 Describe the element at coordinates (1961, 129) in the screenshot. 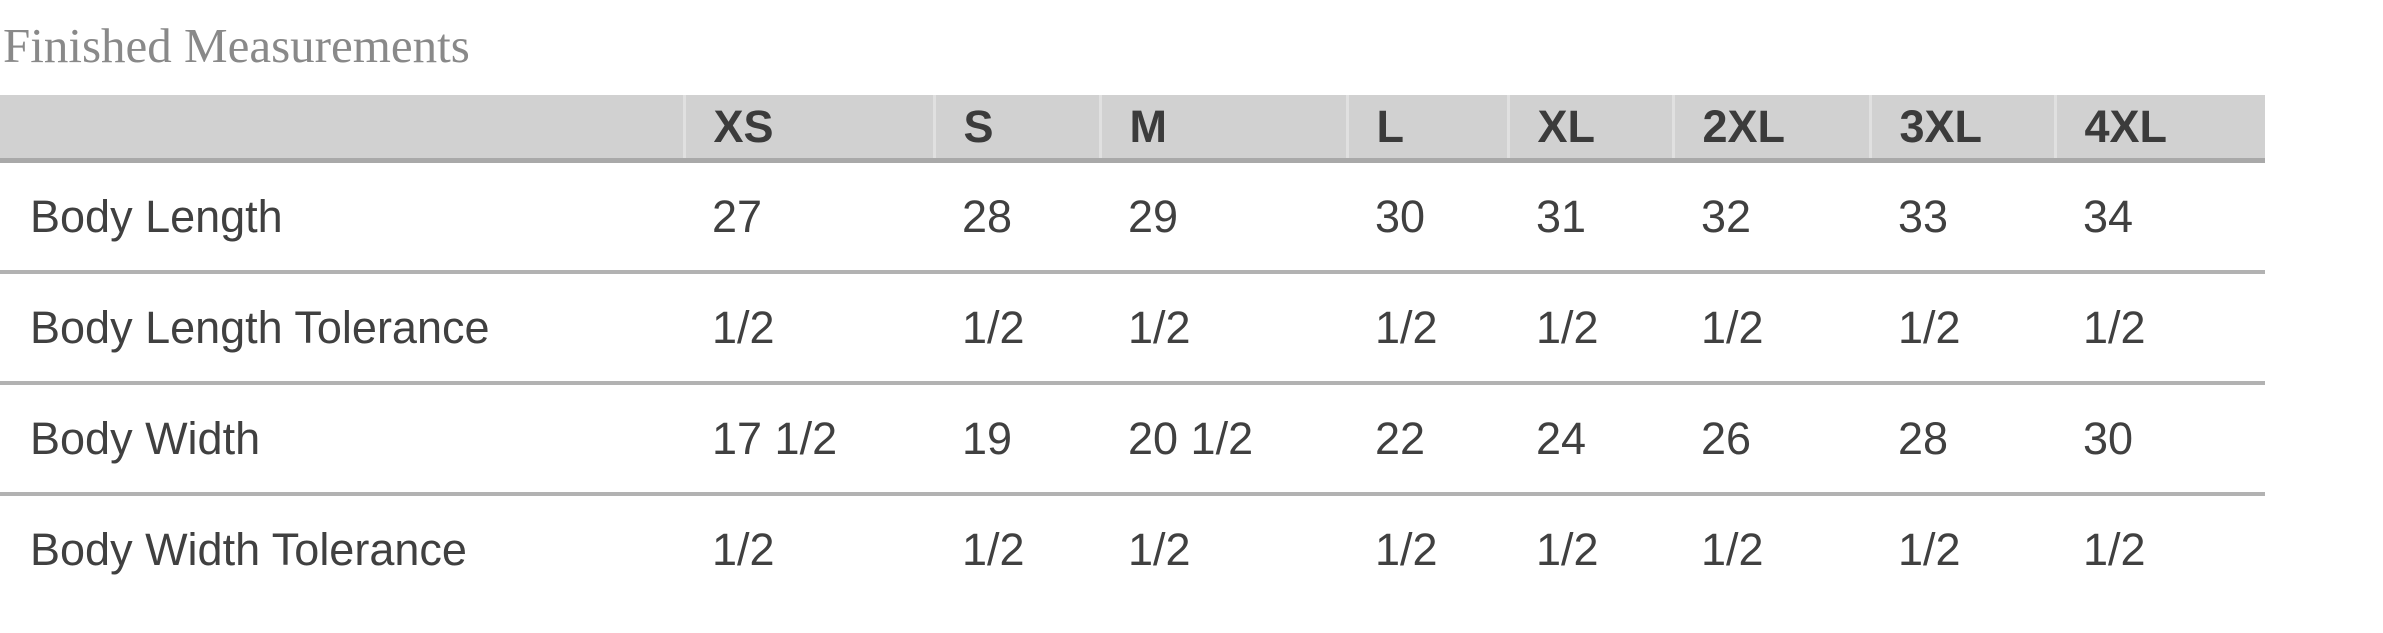

I see `size-header-3xl: 3XL` at that location.